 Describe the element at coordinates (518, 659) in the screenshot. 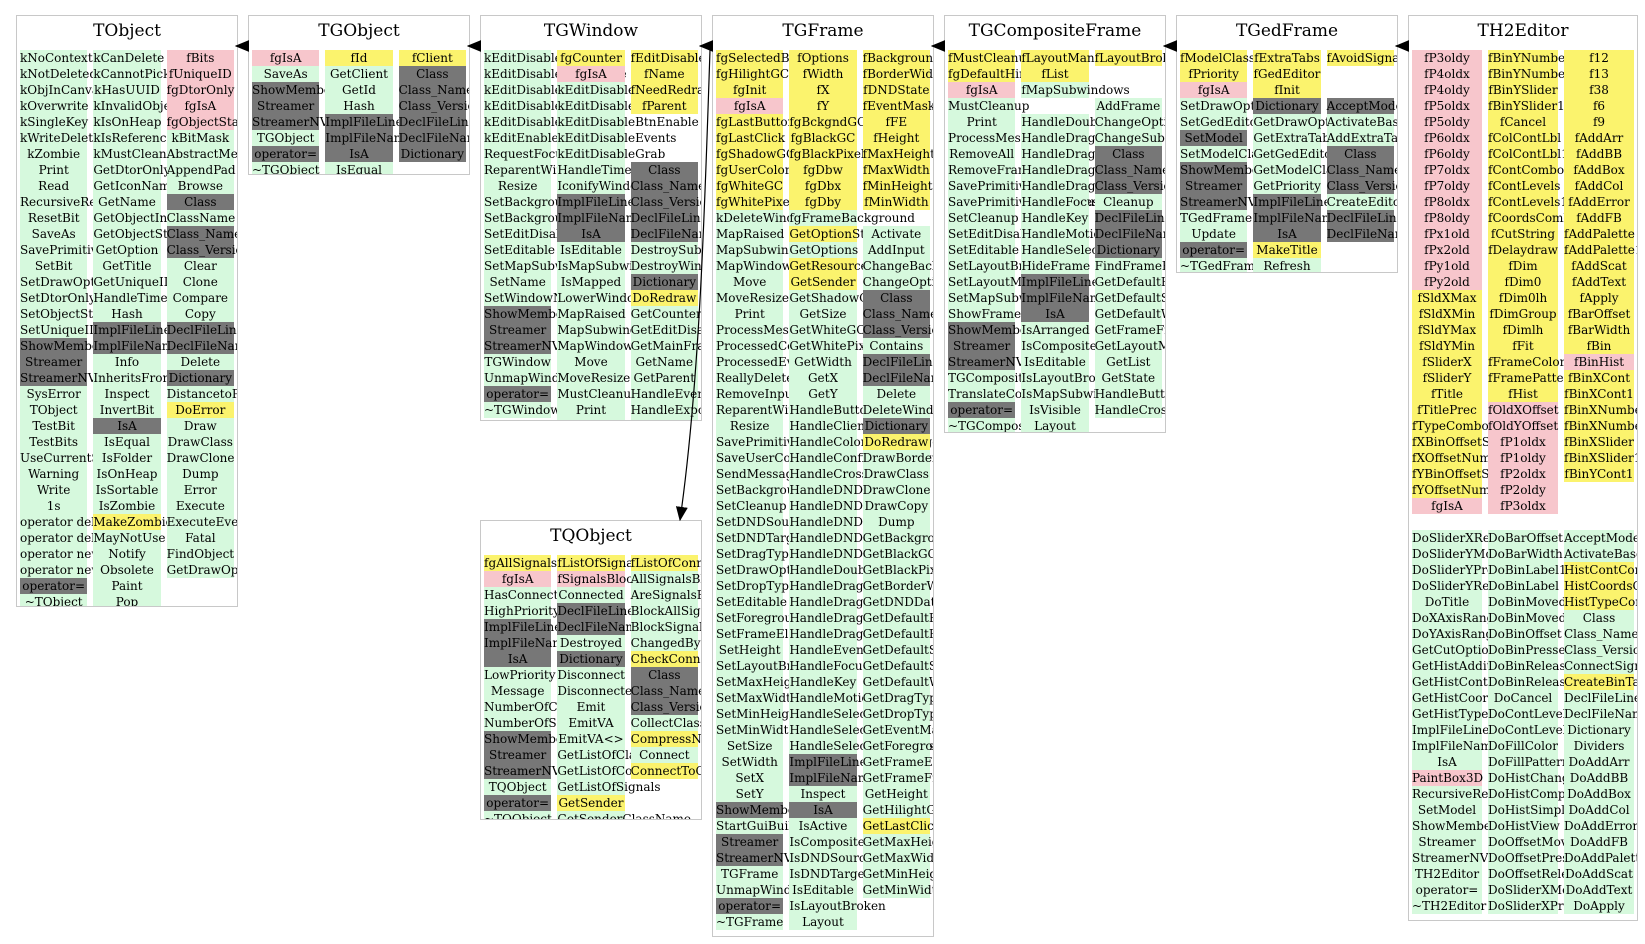

I see `member-isa: IsA` at that location.